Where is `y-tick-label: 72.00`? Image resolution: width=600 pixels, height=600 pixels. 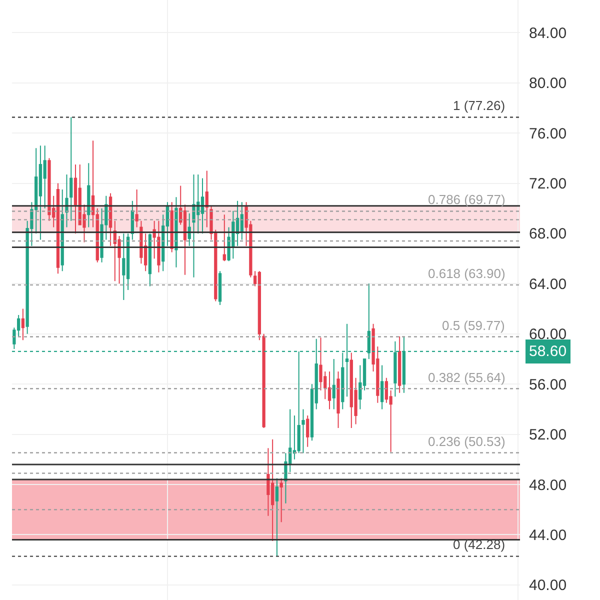
y-tick-label: 72.00 is located at coordinates (548, 184).